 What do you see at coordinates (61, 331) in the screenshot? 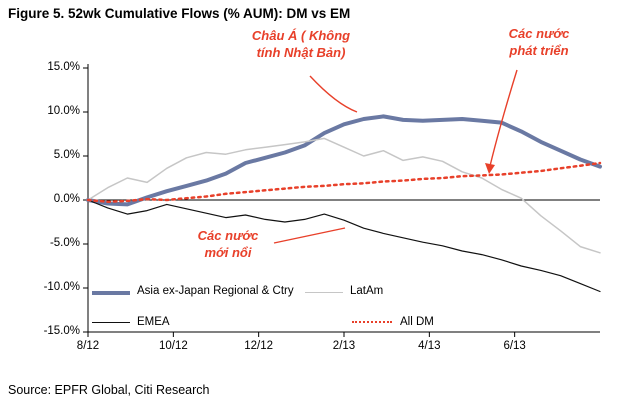
I see `y-tick-label: -15.0%` at bounding box center [61, 331].